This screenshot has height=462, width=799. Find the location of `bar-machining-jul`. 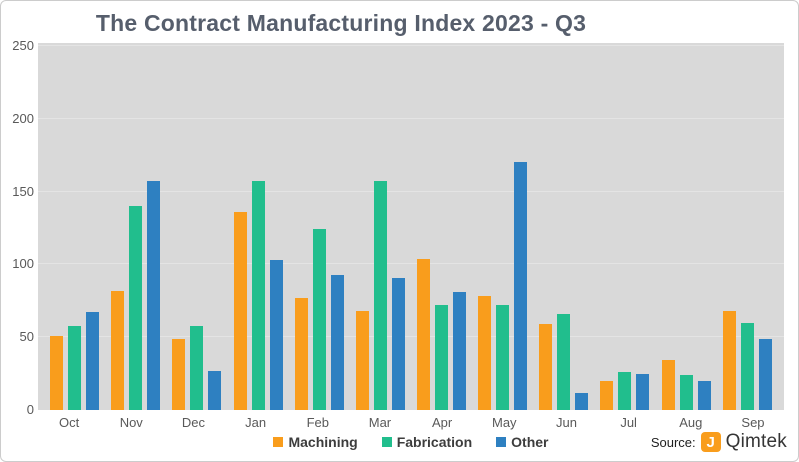

bar-machining-jul is located at coordinates (607, 395).